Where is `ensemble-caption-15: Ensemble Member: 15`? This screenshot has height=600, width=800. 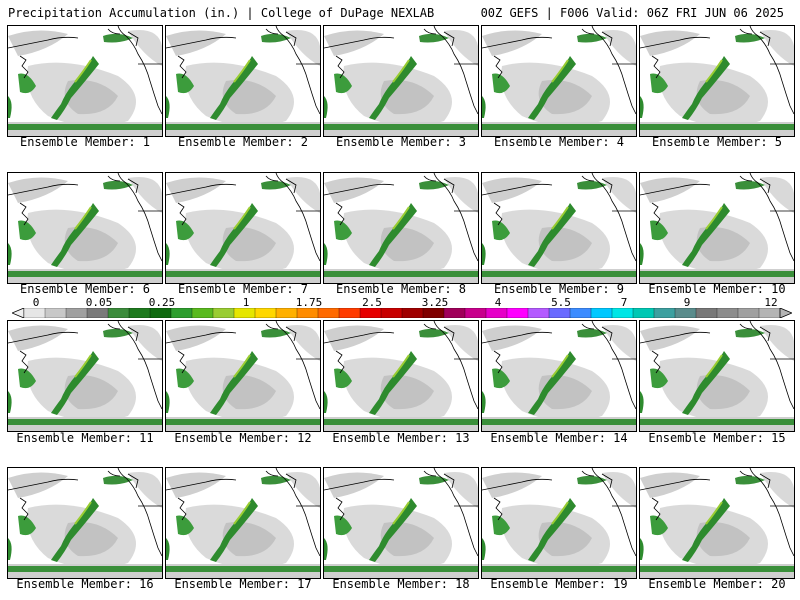 ensemble-caption-15: Ensemble Member: 15 is located at coordinates (717, 438).